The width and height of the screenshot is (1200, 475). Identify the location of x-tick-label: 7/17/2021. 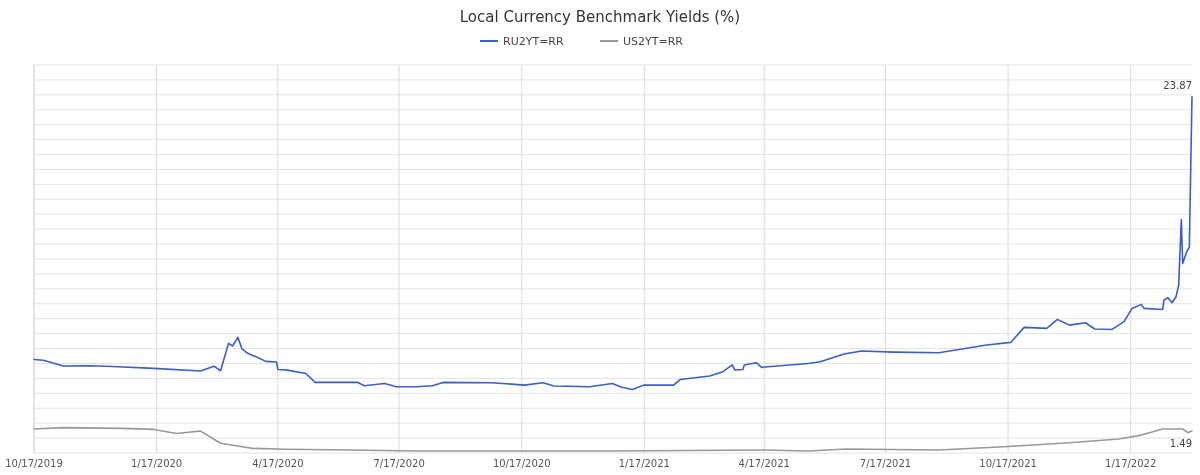
(885, 463).